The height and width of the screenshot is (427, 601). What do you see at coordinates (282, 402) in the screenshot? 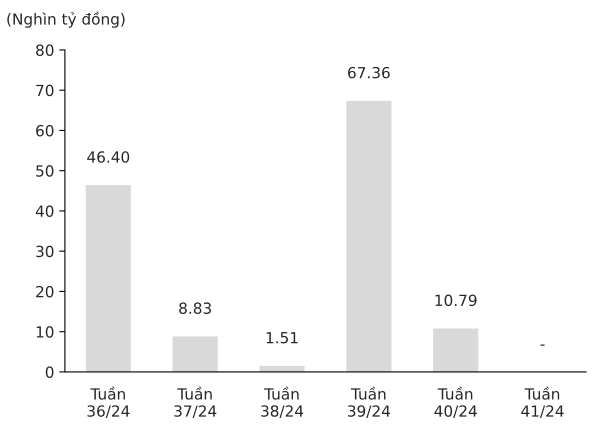
I see `x-tick-label: Tuần 38/24` at bounding box center [282, 402].